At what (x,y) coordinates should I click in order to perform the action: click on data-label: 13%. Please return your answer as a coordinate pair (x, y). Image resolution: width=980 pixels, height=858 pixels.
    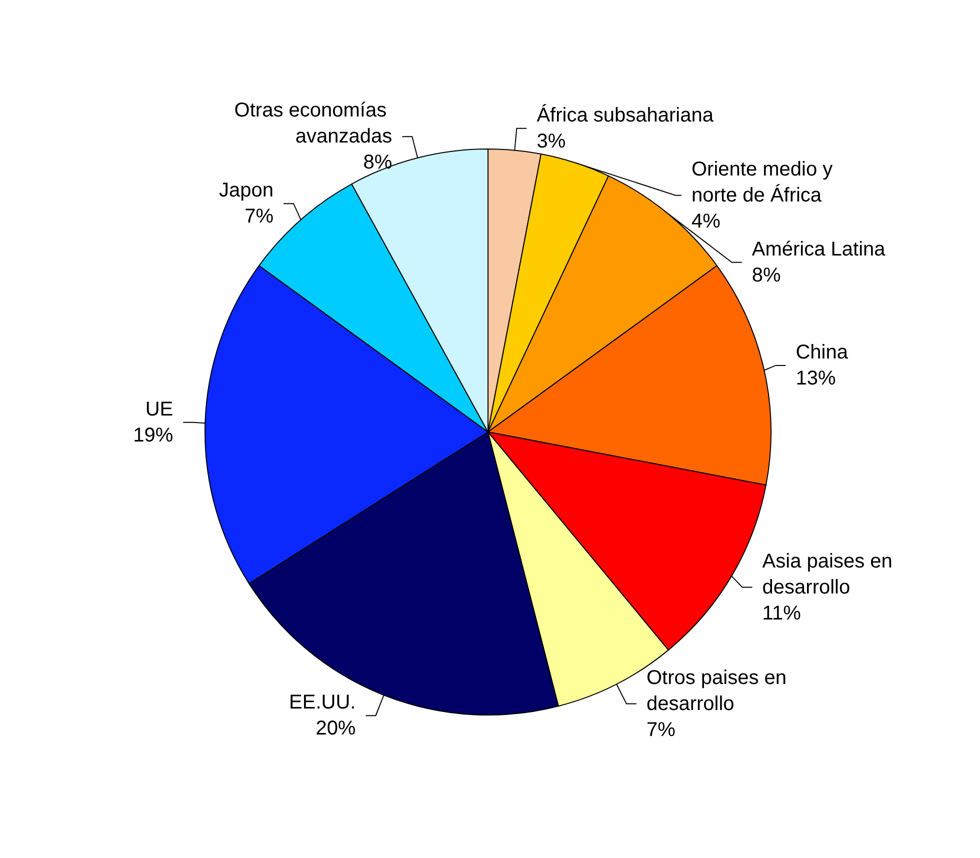
    Looking at the image, I should click on (816, 378).